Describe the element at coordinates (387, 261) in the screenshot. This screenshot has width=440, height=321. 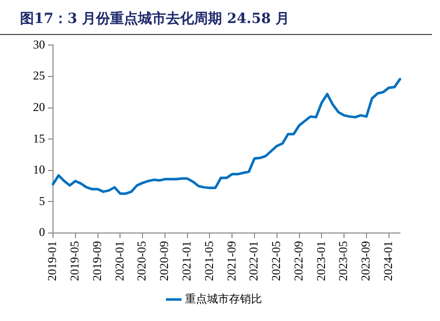
I see `x-tick-label: 2024-01` at that location.